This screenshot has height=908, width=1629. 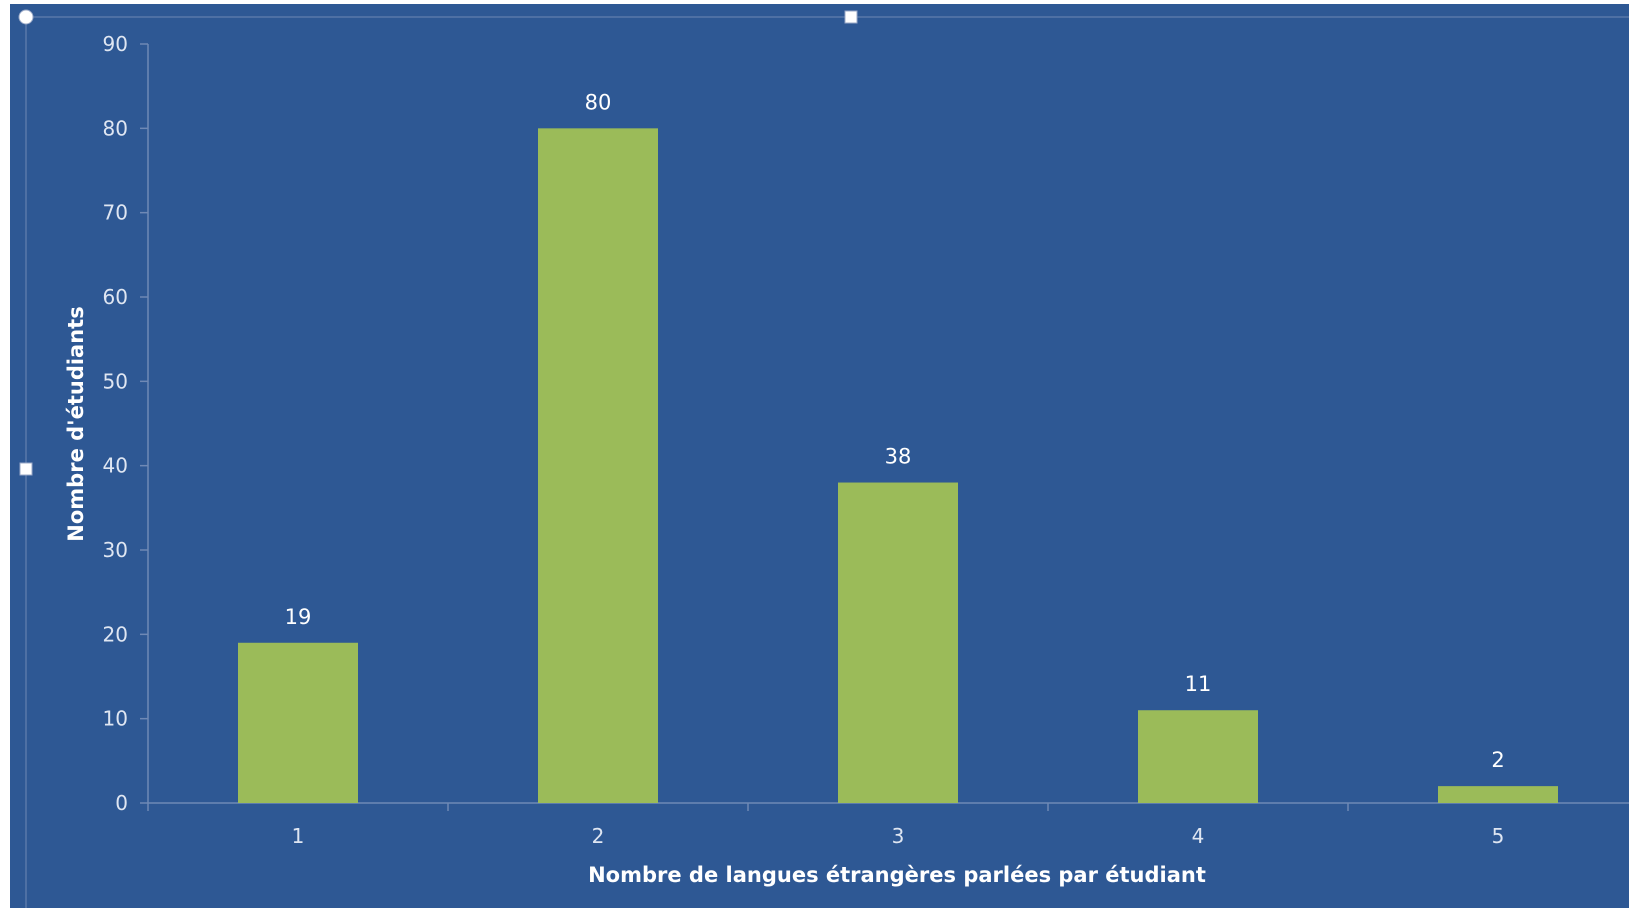 What do you see at coordinates (121, 803) in the screenshot?
I see `y-tick-label: 0` at bounding box center [121, 803].